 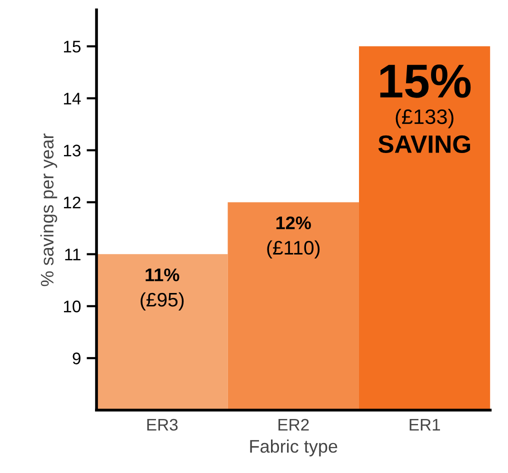 What do you see at coordinates (162, 424) in the screenshot?
I see `x-tick-label: ER3` at bounding box center [162, 424].